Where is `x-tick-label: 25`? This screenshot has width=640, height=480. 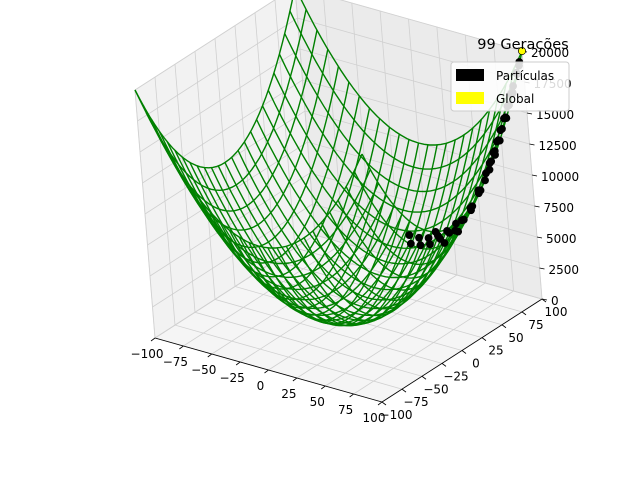
x-tick-label: 25 is located at coordinates (288, 394).